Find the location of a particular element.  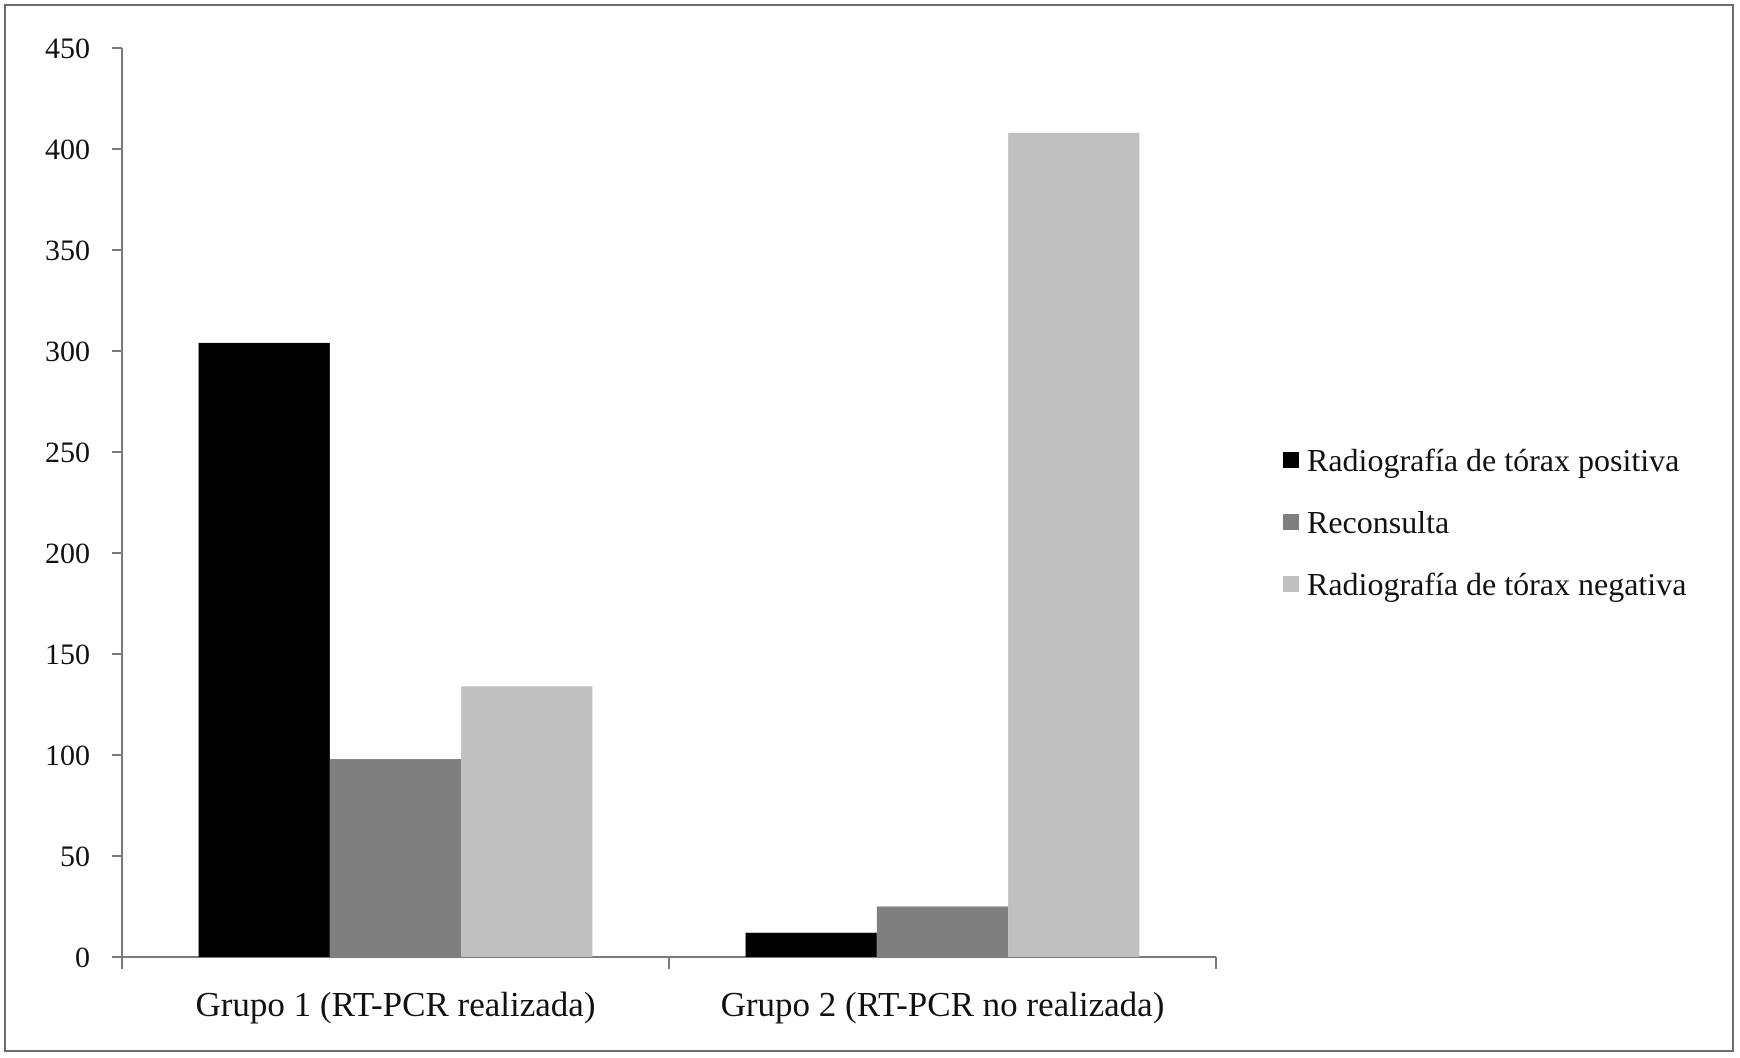

x-category-label: Grupo 1 (RT-PCR realizada) is located at coordinates (396, 1004).